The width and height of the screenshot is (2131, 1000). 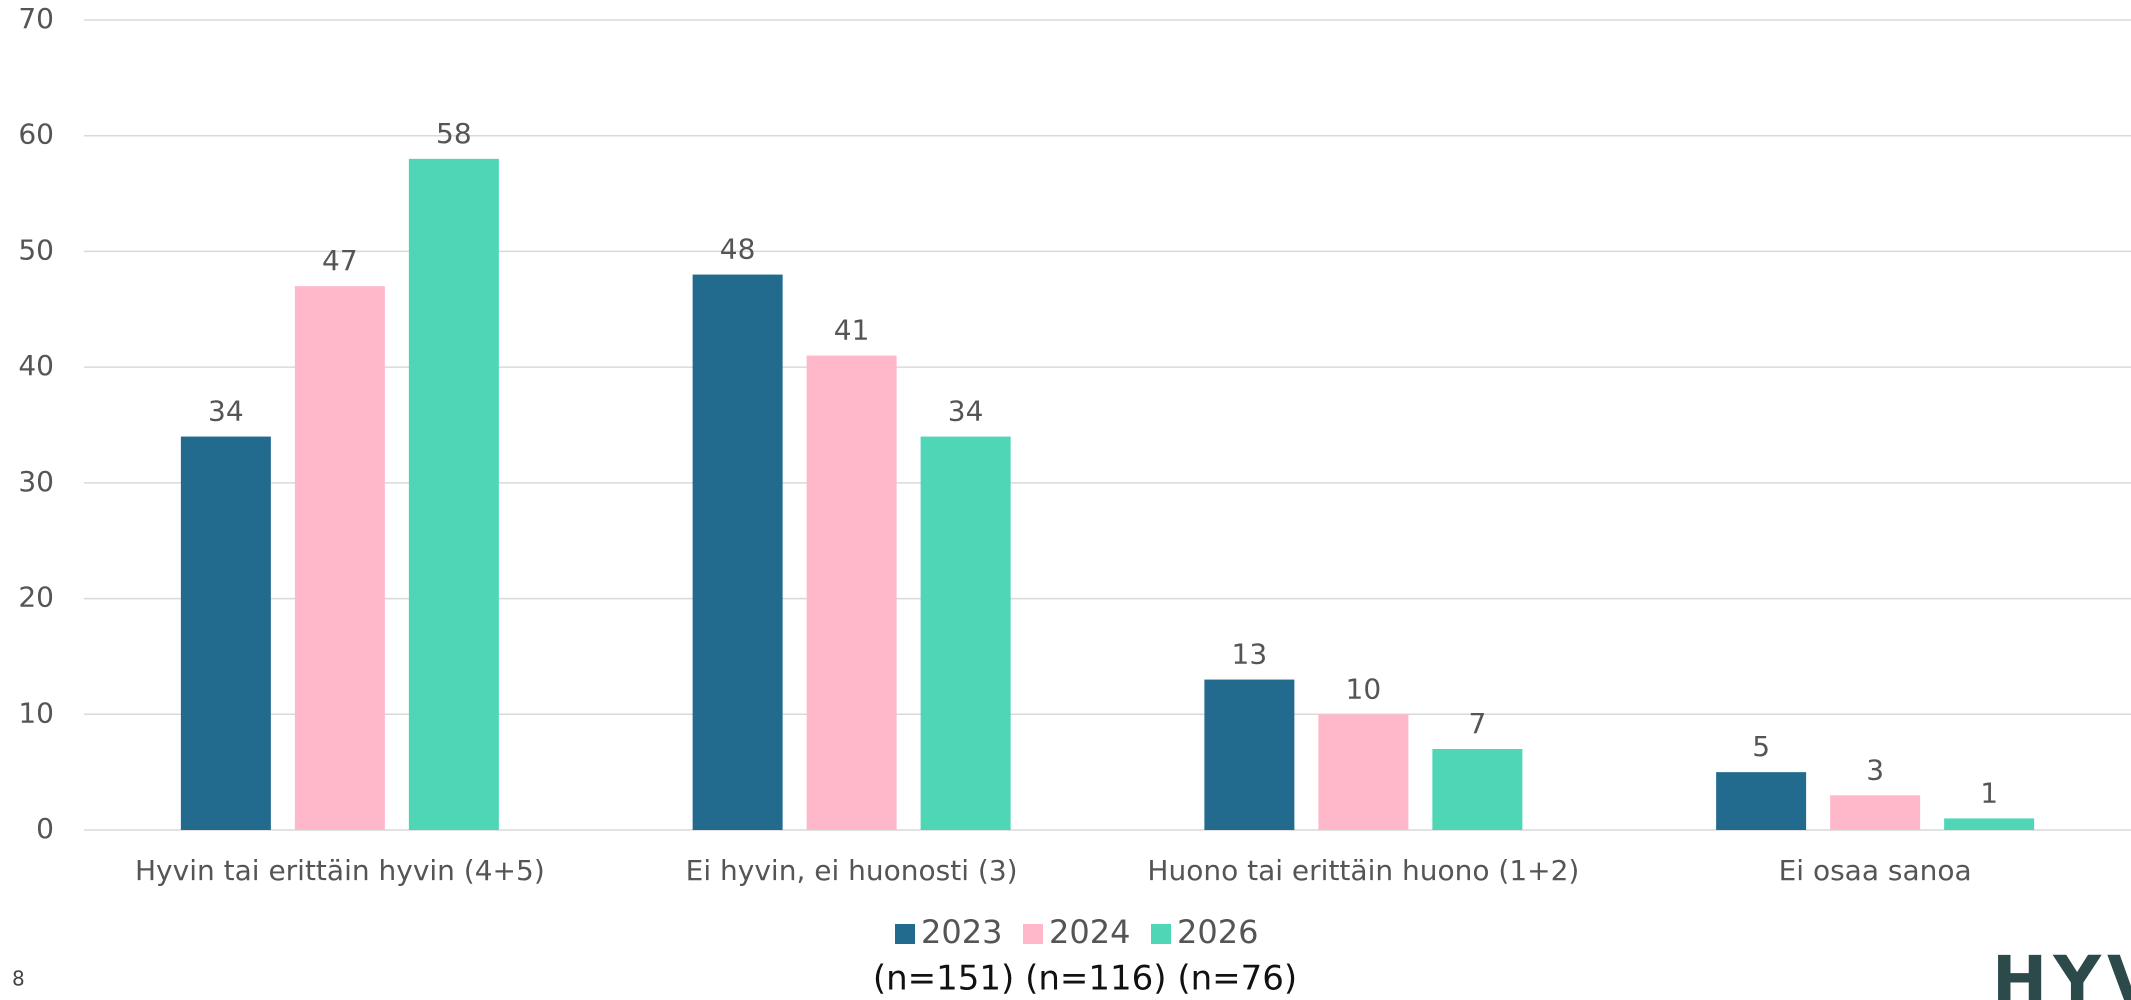 I want to click on logo: HYV, so click(x=2061, y=971).